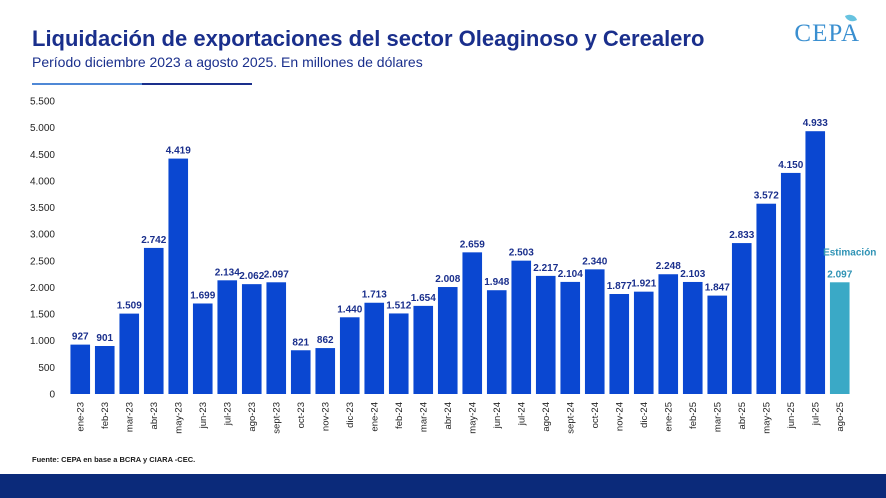 This screenshot has width=886, height=498. I want to click on x-tick-label: sept-23, so click(276, 418).